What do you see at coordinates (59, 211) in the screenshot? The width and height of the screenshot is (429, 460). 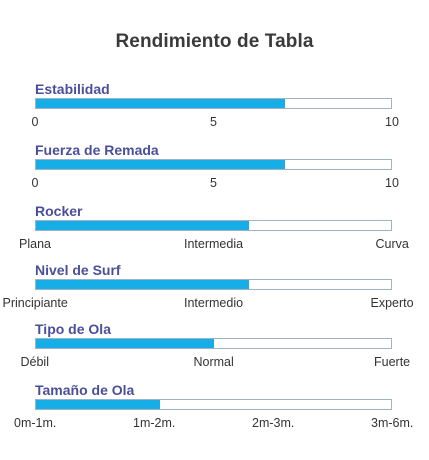 I see `metric-label: Rocker` at bounding box center [59, 211].